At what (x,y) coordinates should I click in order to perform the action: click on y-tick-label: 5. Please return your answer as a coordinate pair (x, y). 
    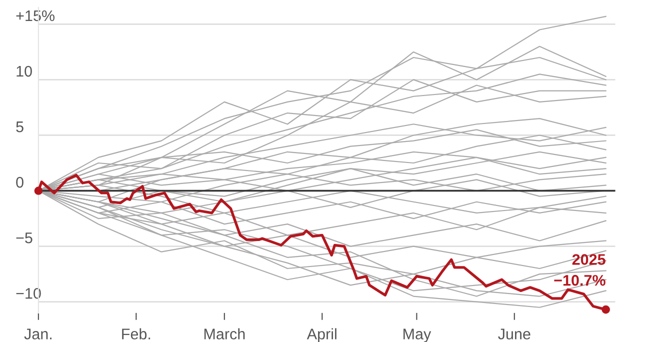
    Looking at the image, I should click on (20, 127).